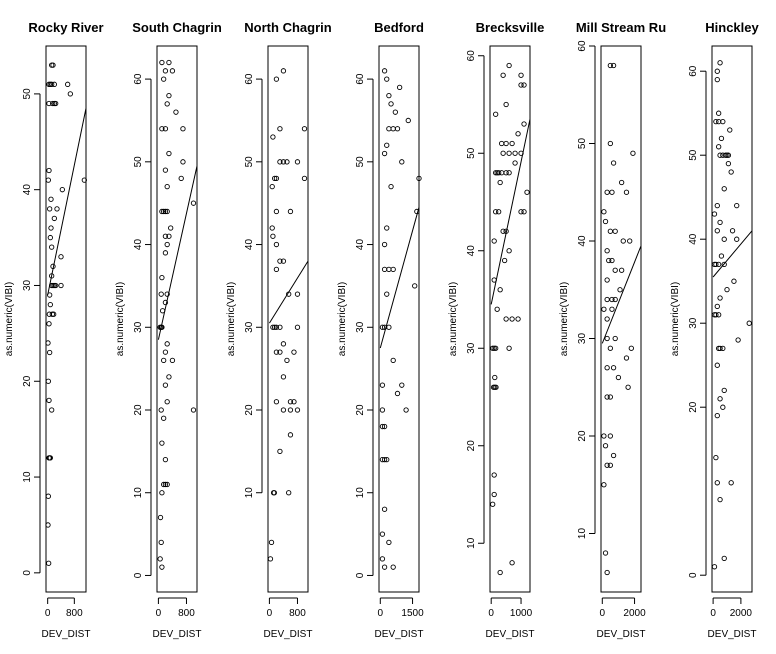  I want to click on y-tick-label: 20, so click(582, 436).